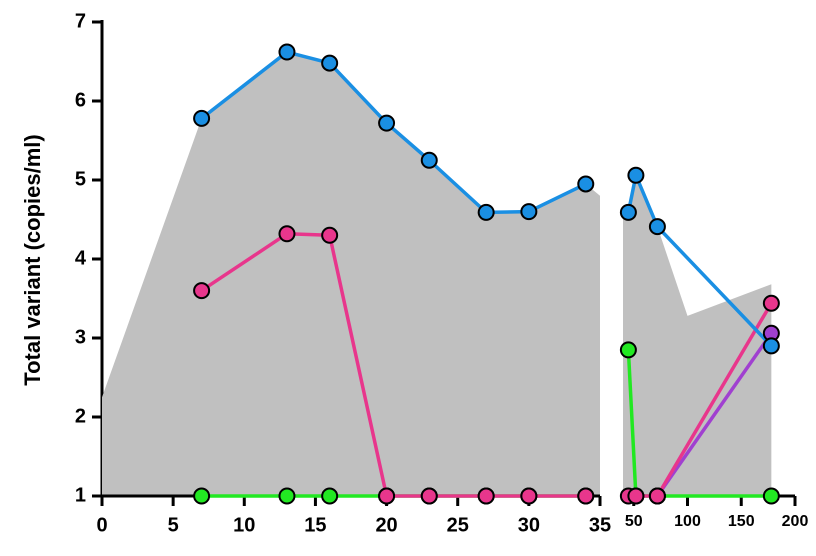  What do you see at coordinates (244, 525) in the screenshot?
I see `x-tick-label: 10` at bounding box center [244, 525].